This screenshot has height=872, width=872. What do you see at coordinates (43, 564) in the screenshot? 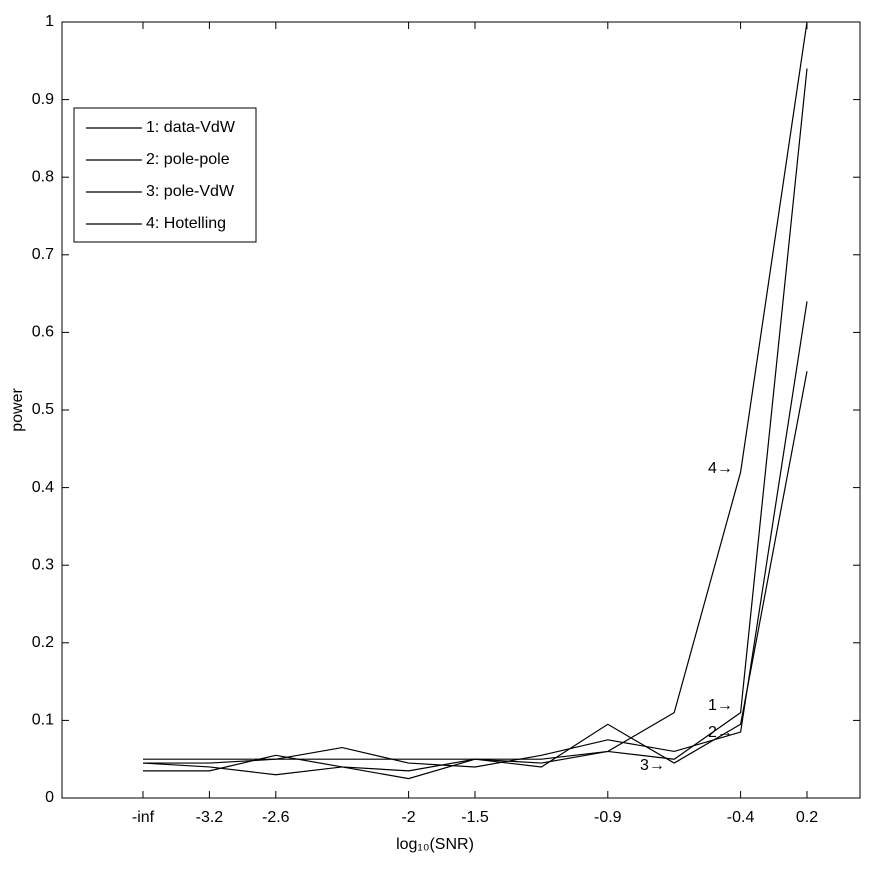
I see `y-tick-label: 0.3` at bounding box center [43, 564].